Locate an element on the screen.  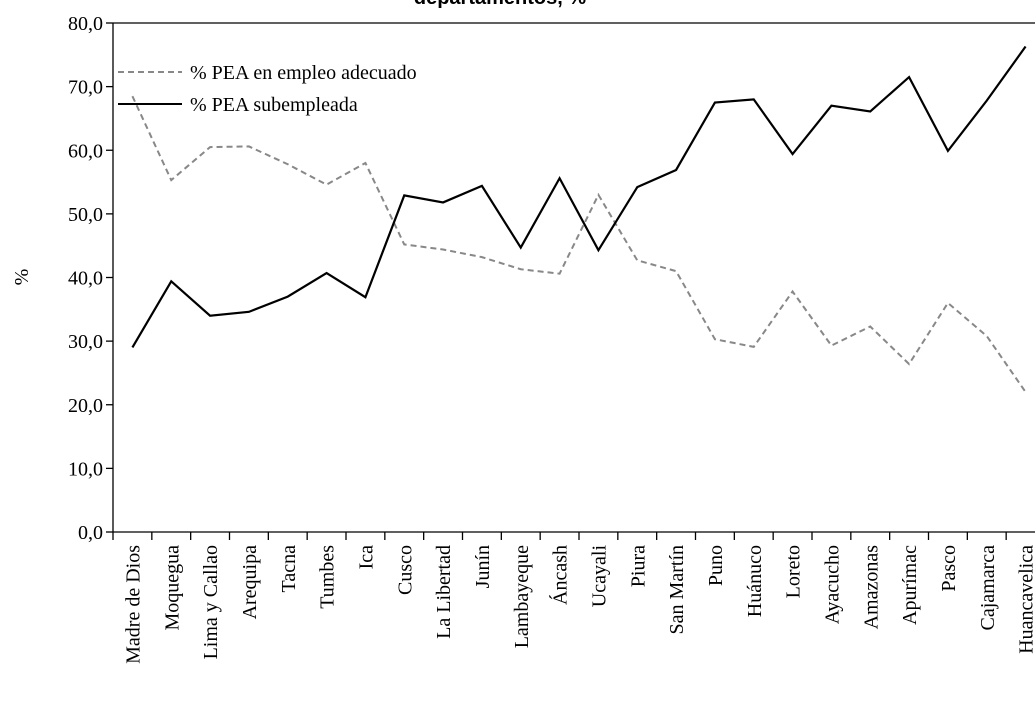
x-tick-label: Apurímac is located at coordinates (910, 585).